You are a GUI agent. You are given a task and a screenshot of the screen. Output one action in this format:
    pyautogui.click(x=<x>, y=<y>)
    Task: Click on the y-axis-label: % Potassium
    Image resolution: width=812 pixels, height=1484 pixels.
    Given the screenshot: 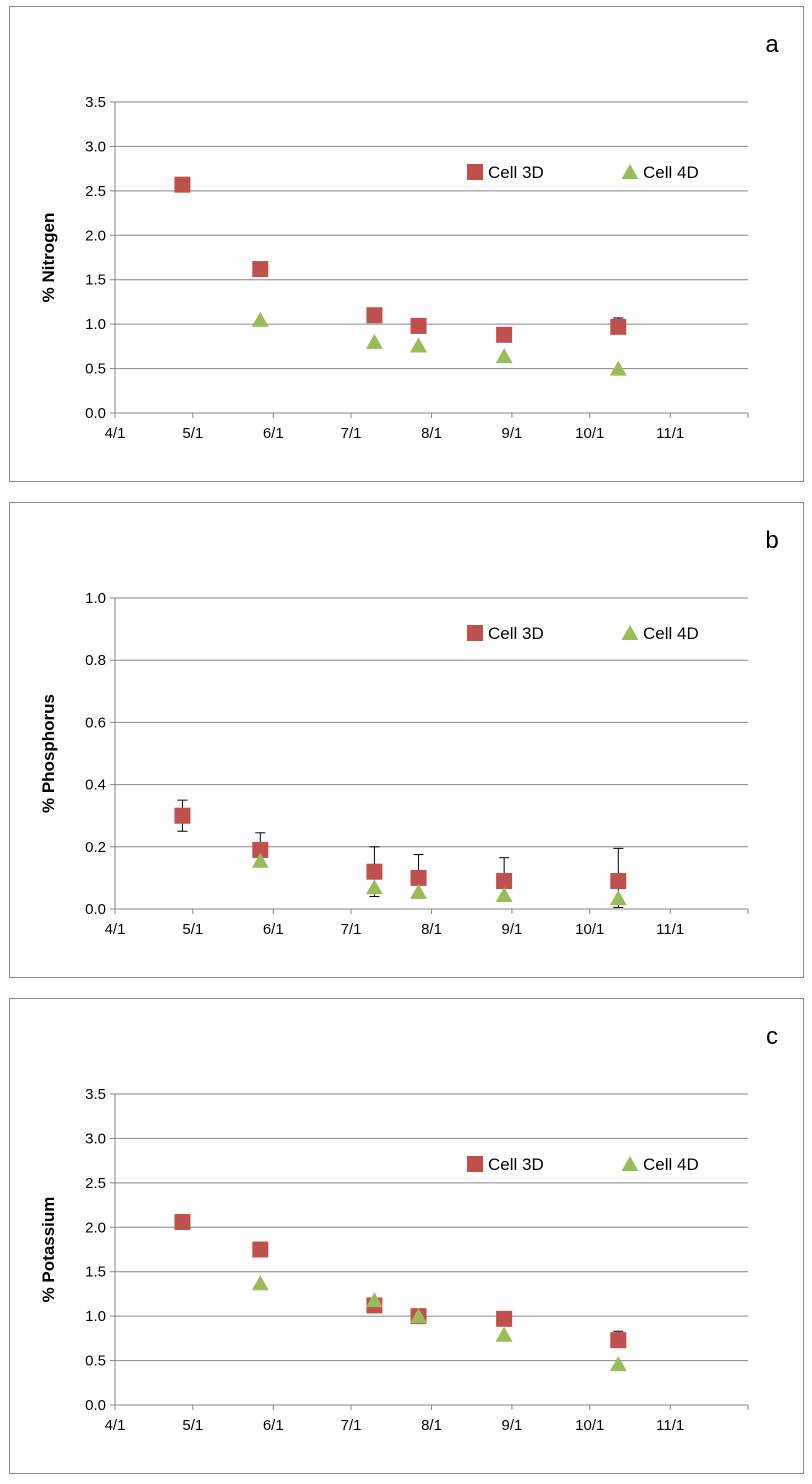 What is the action you would take?
    pyautogui.click(x=48, y=1250)
    